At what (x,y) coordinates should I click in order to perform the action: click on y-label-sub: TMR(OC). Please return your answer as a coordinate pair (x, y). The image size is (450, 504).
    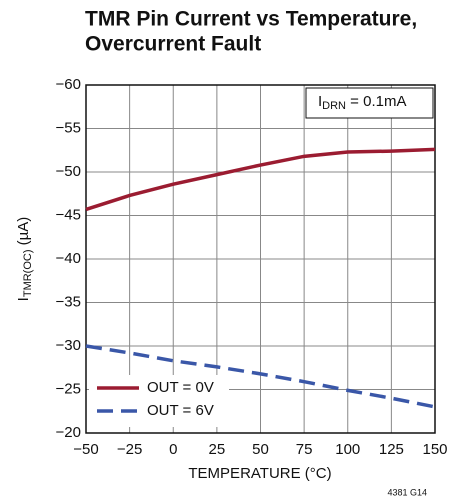
    Looking at the image, I should click on (28, 273).